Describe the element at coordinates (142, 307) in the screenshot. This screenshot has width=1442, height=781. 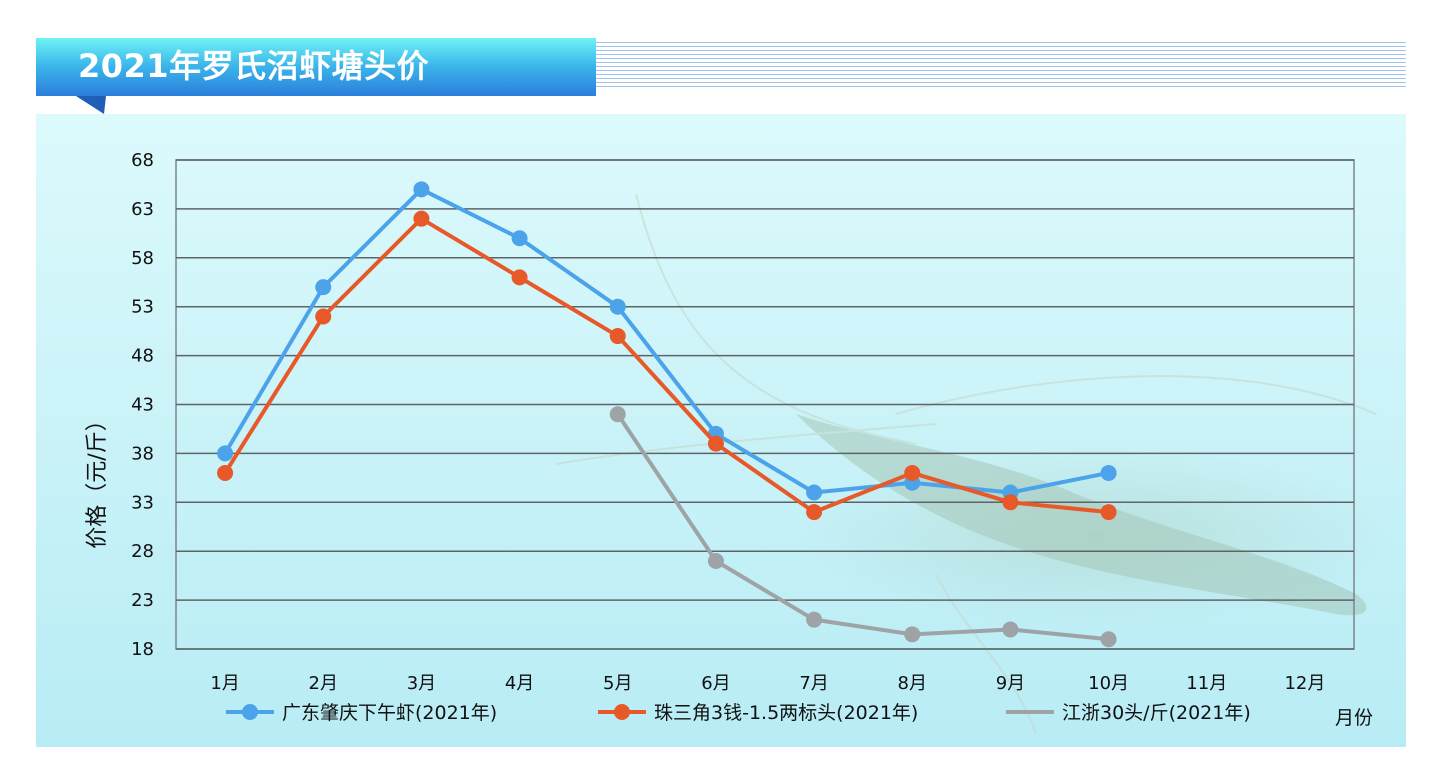
I see `y-tick-label: 53` at that location.